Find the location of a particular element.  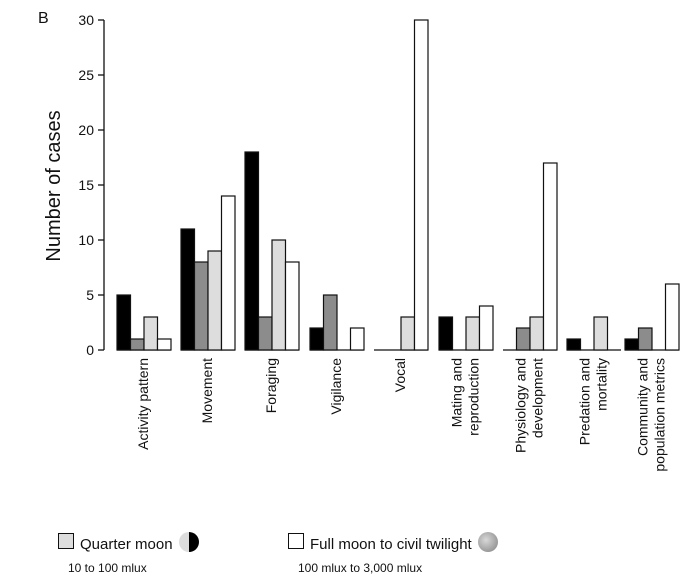

legend-swatch-quarter-moon is located at coordinates (66, 541).